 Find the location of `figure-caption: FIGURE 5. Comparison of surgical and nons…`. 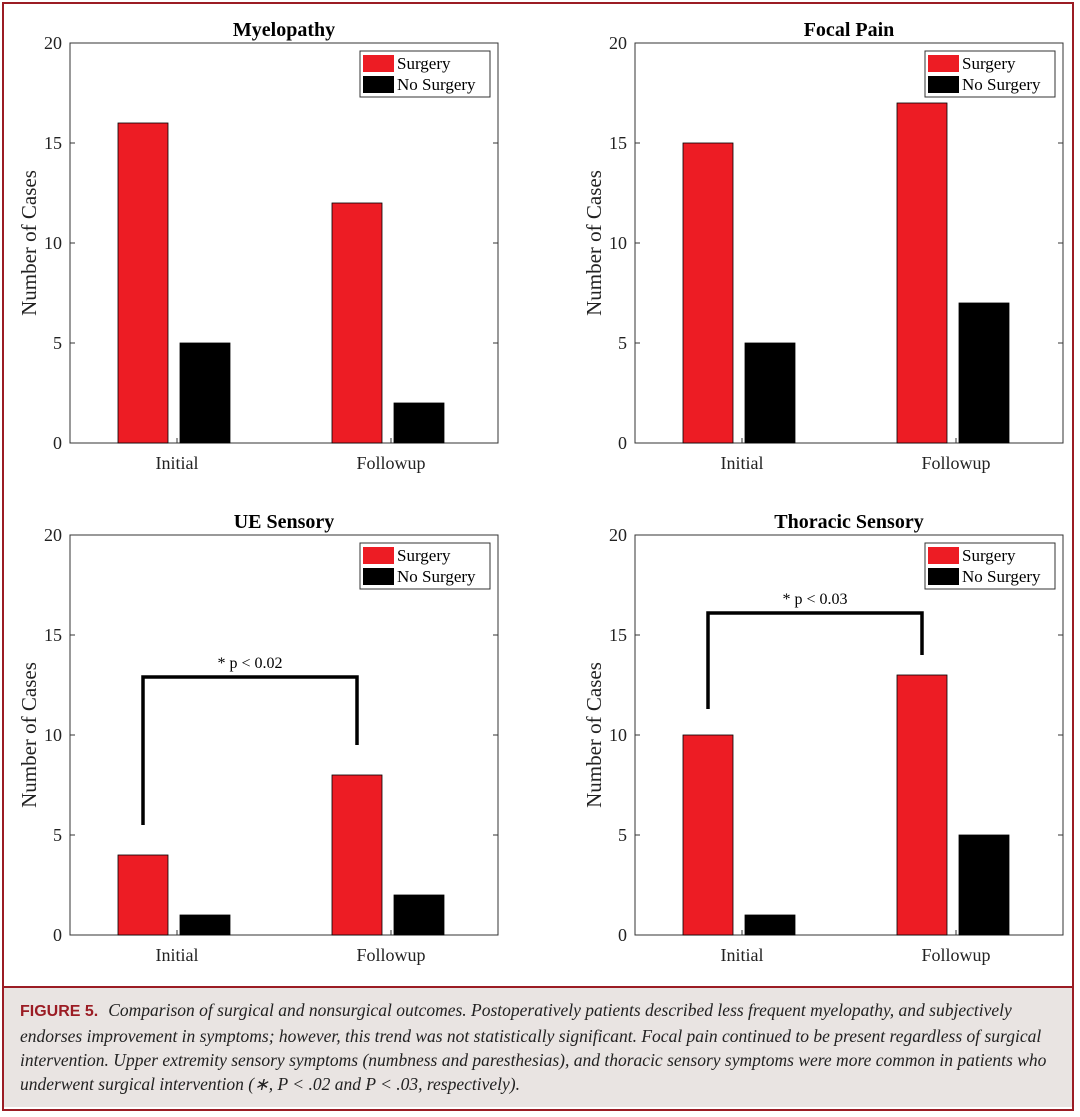

figure-caption: FIGURE 5. Comparison of surgical and nons… is located at coordinates (538, 1046).